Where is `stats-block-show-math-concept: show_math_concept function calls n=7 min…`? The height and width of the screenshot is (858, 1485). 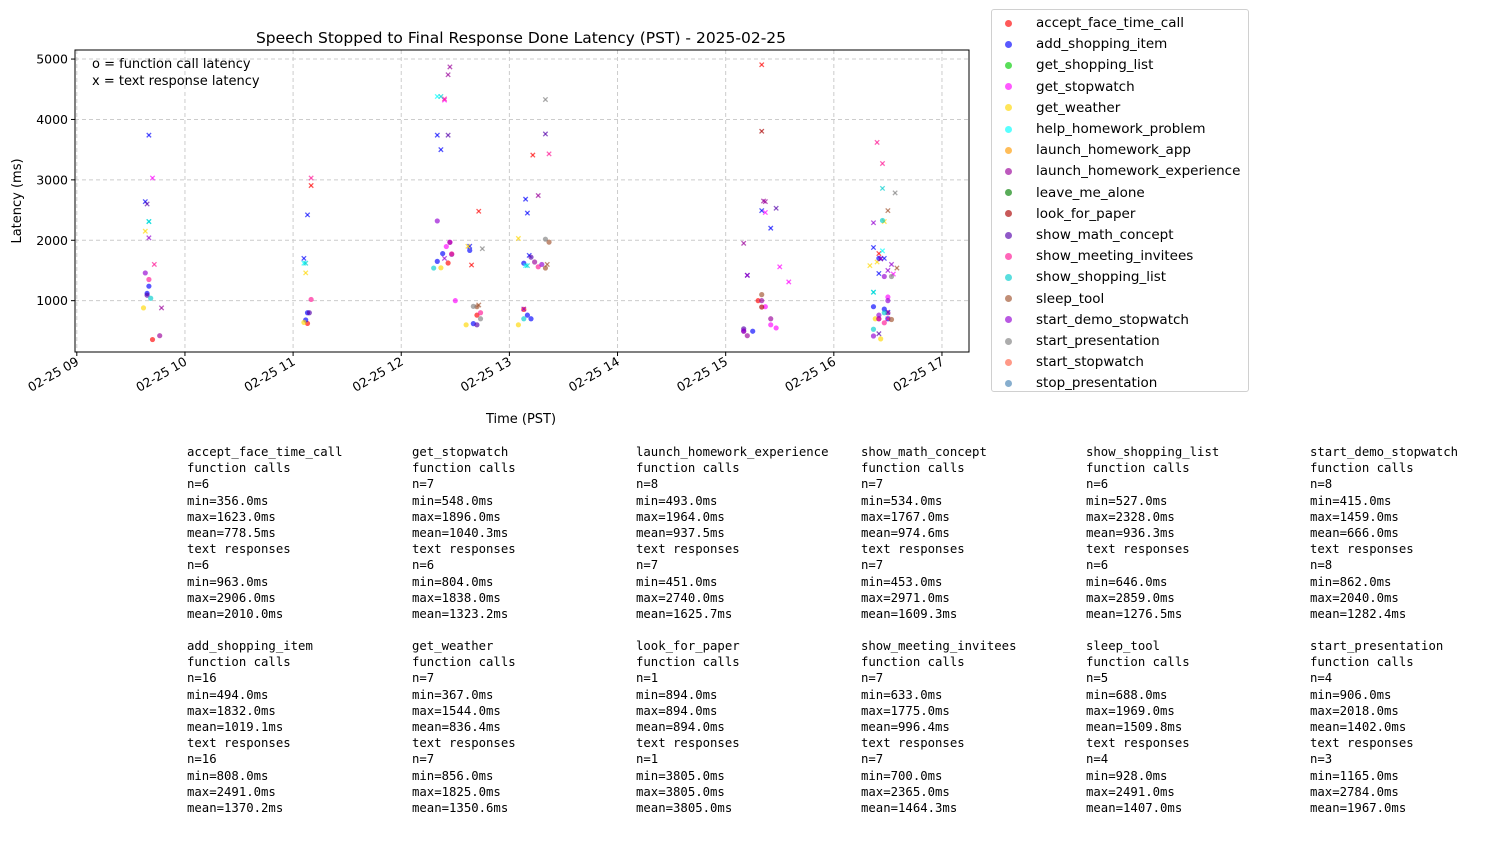
stats-block-show-math-concept: show_math_concept function calls n=7 min… is located at coordinates (924, 533).